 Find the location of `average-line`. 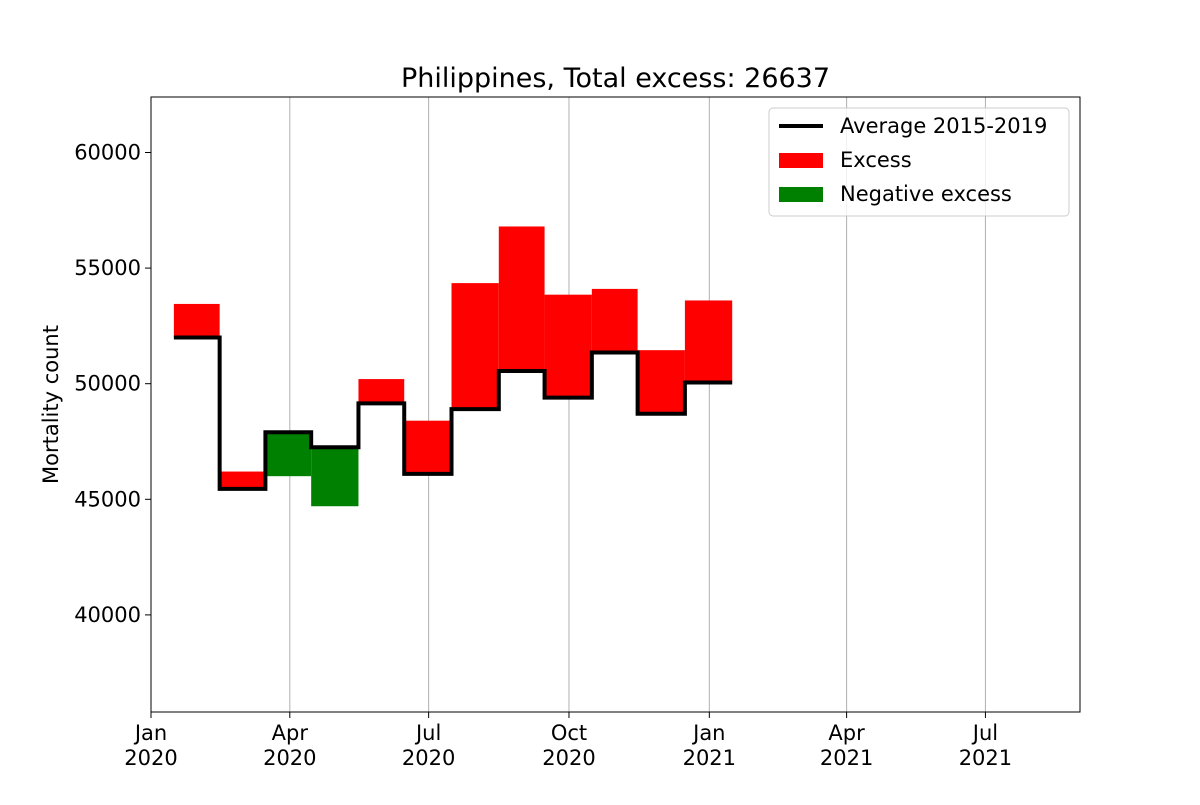

average-line is located at coordinates (453, 413).